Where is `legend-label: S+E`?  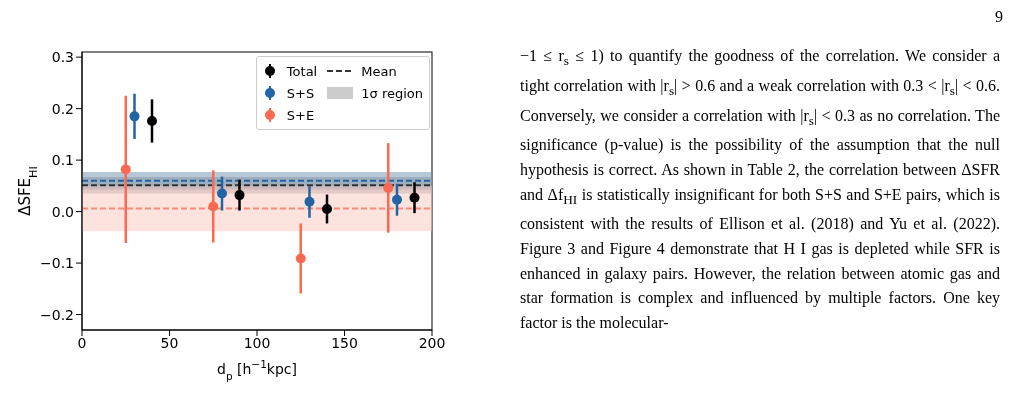
legend-label: S+E is located at coordinates (300, 115).